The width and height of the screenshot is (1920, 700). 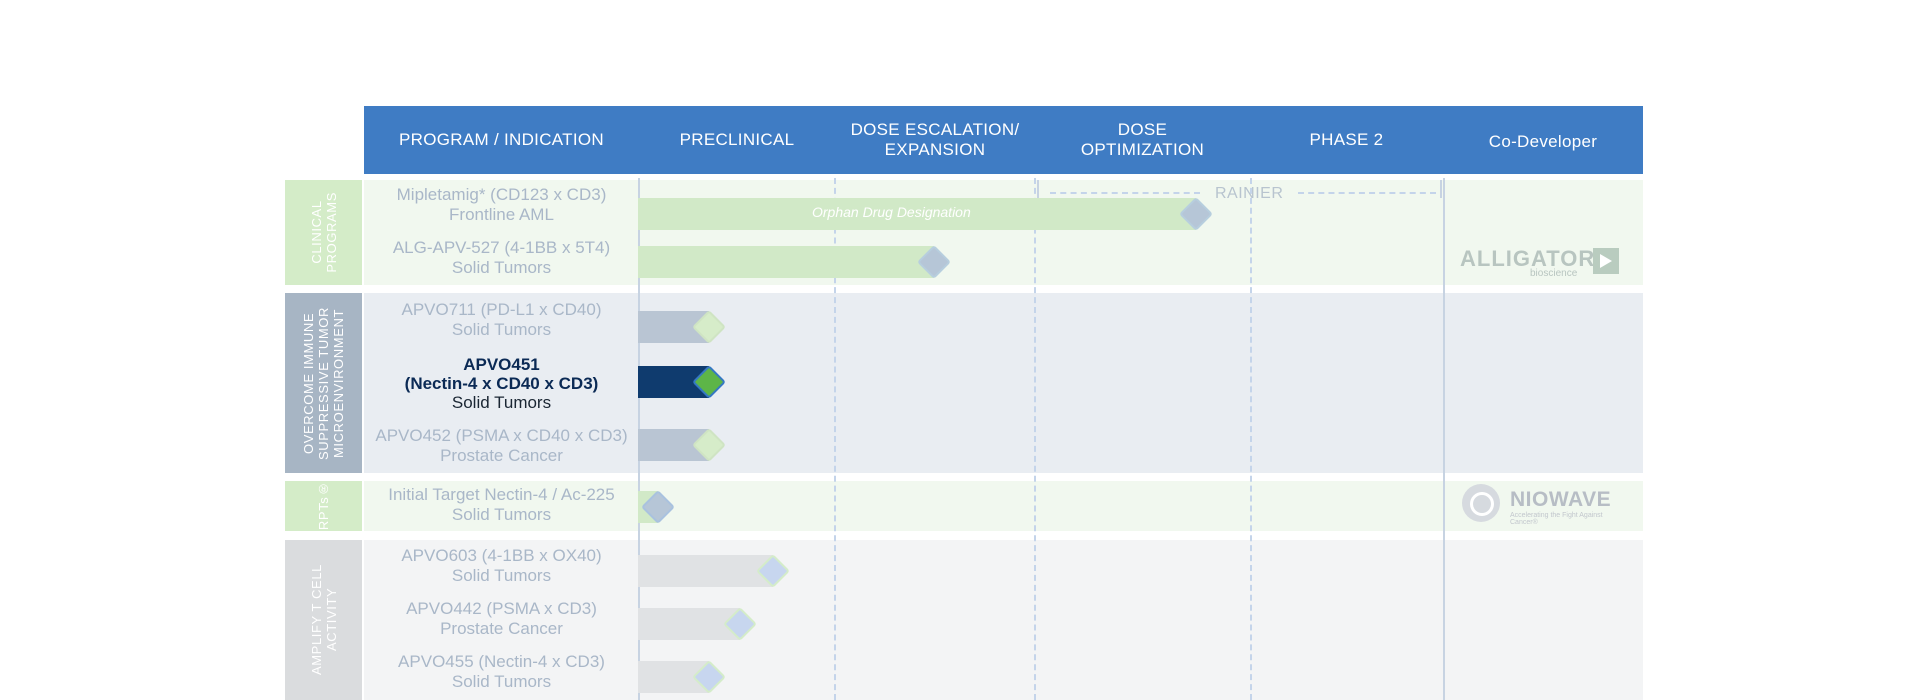 What do you see at coordinates (1441, 189) in the screenshot?
I see `rainier-bracket-right` at bounding box center [1441, 189].